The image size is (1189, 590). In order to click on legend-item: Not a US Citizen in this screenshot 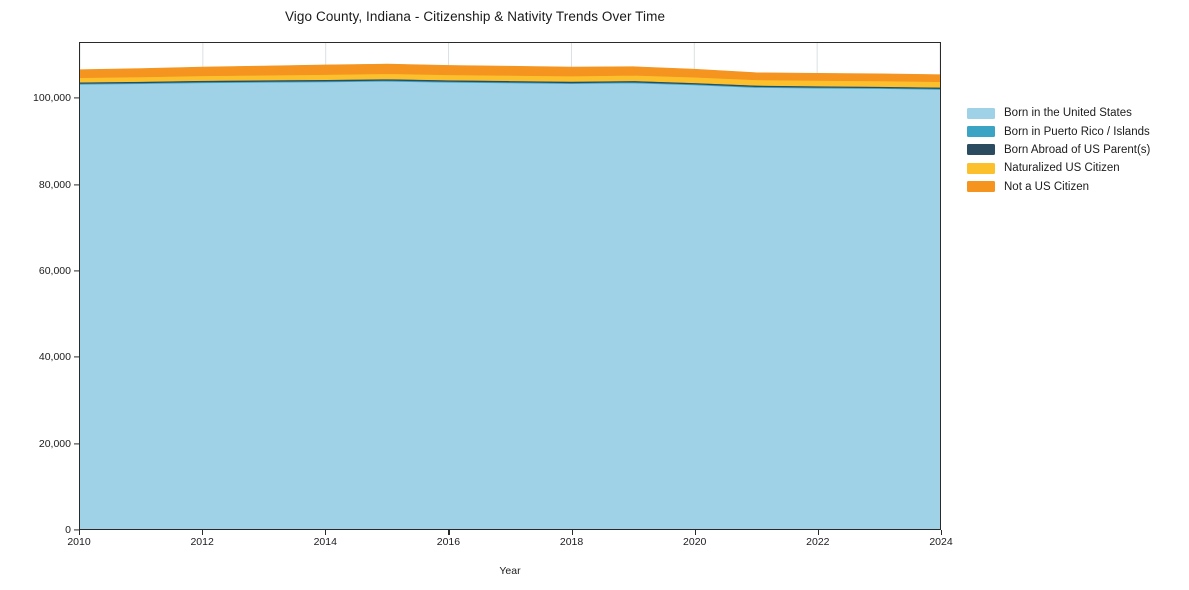, I will do `click(1077, 187)`.